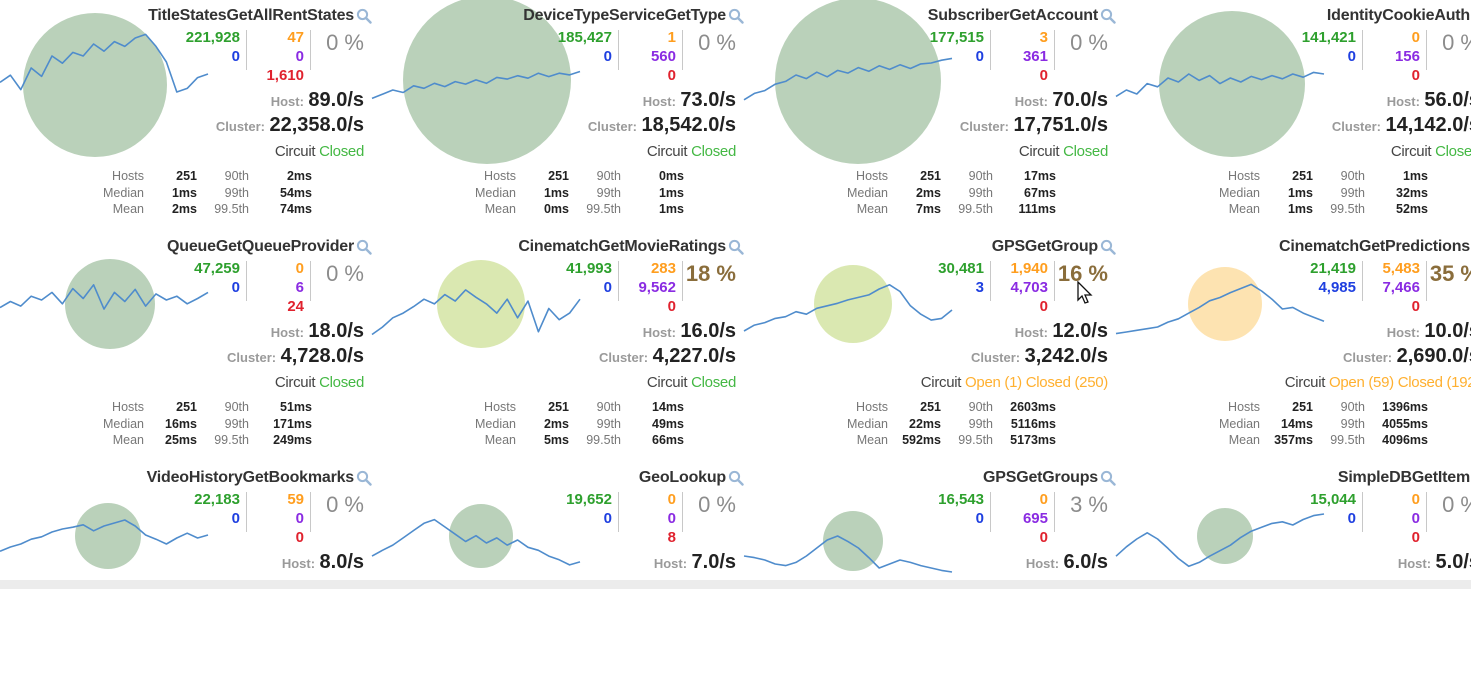 The width and height of the screenshot is (1471, 693). What do you see at coordinates (500, 407) in the screenshot?
I see `stat-label: Hosts` at bounding box center [500, 407].